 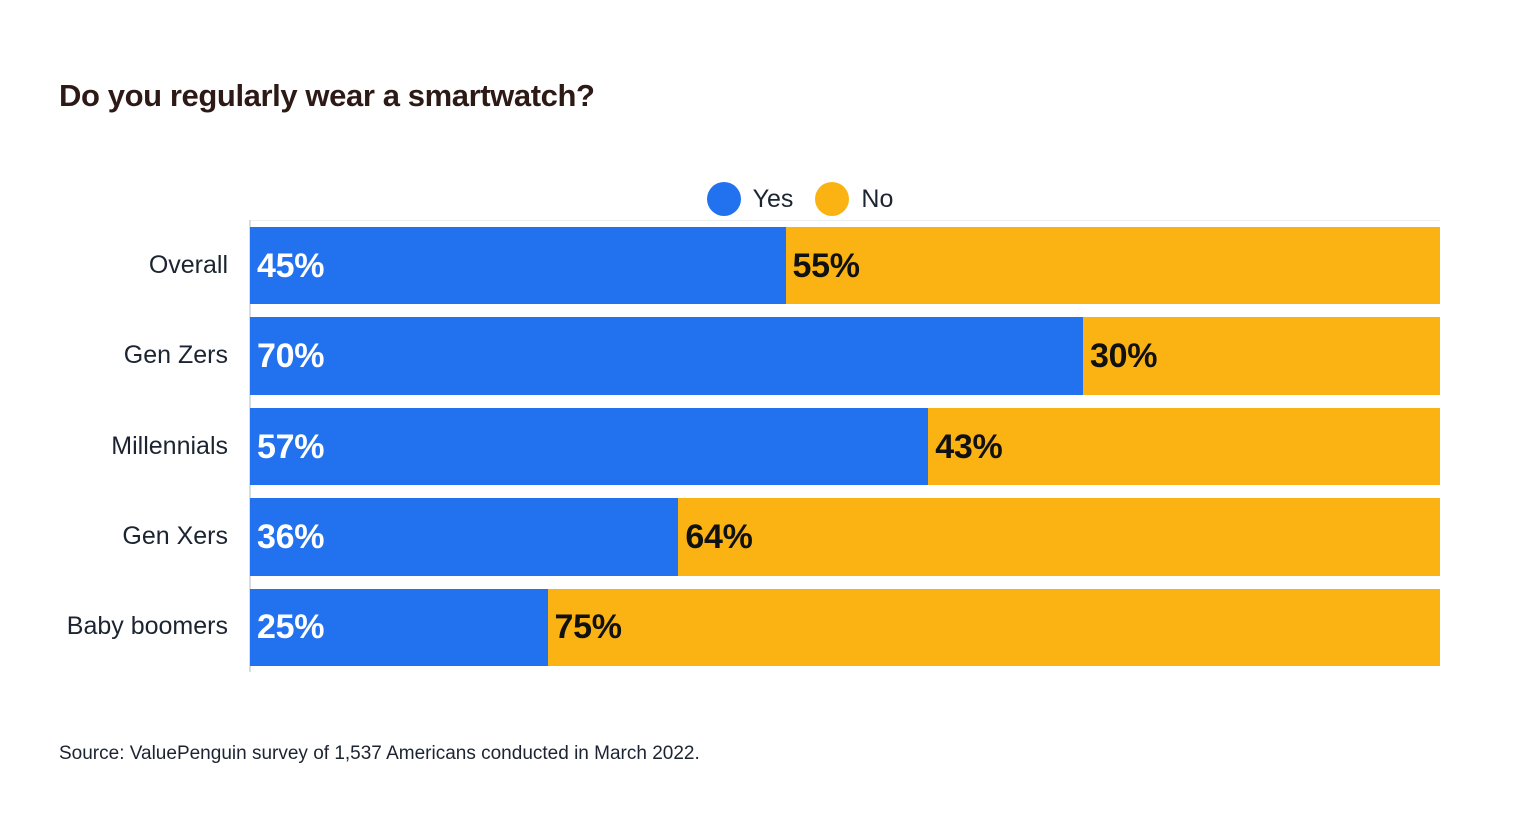 What do you see at coordinates (114, 355) in the screenshot?
I see `y-axis-tick-gen-zers: Gen Zers` at bounding box center [114, 355].